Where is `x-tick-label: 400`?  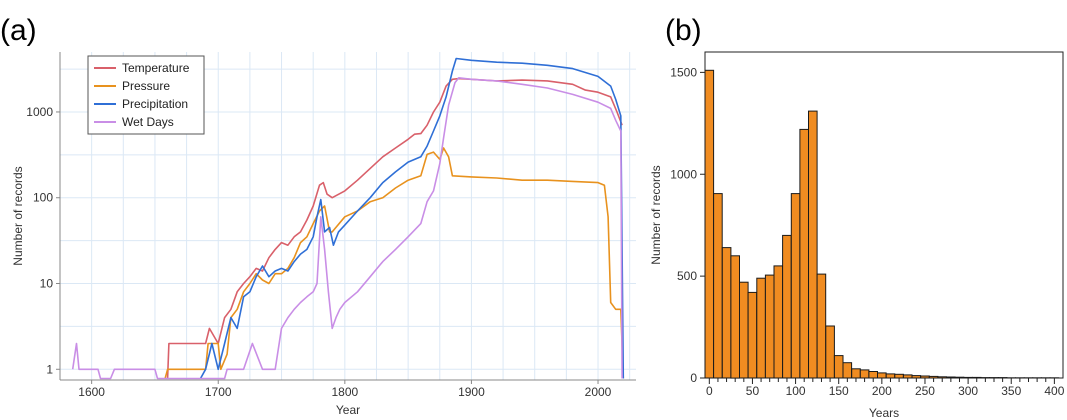 x-tick-label: 400 is located at coordinates (1054, 391).